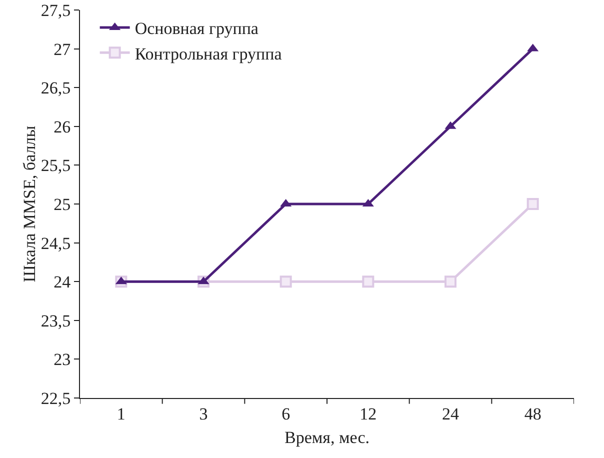 The height and width of the screenshot is (458, 604). I want to click on y-tick-label: 22,5, so click(55, 398).